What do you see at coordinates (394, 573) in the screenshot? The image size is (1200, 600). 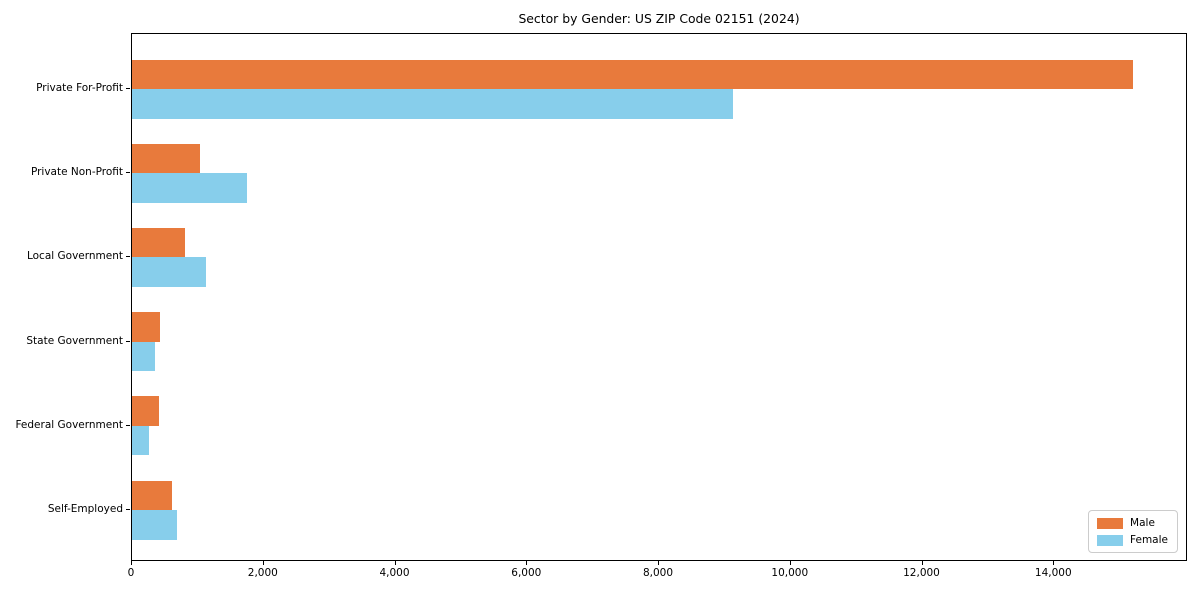 I see `xtick-label-4000: 4,000` at bounding box center [394, 573].